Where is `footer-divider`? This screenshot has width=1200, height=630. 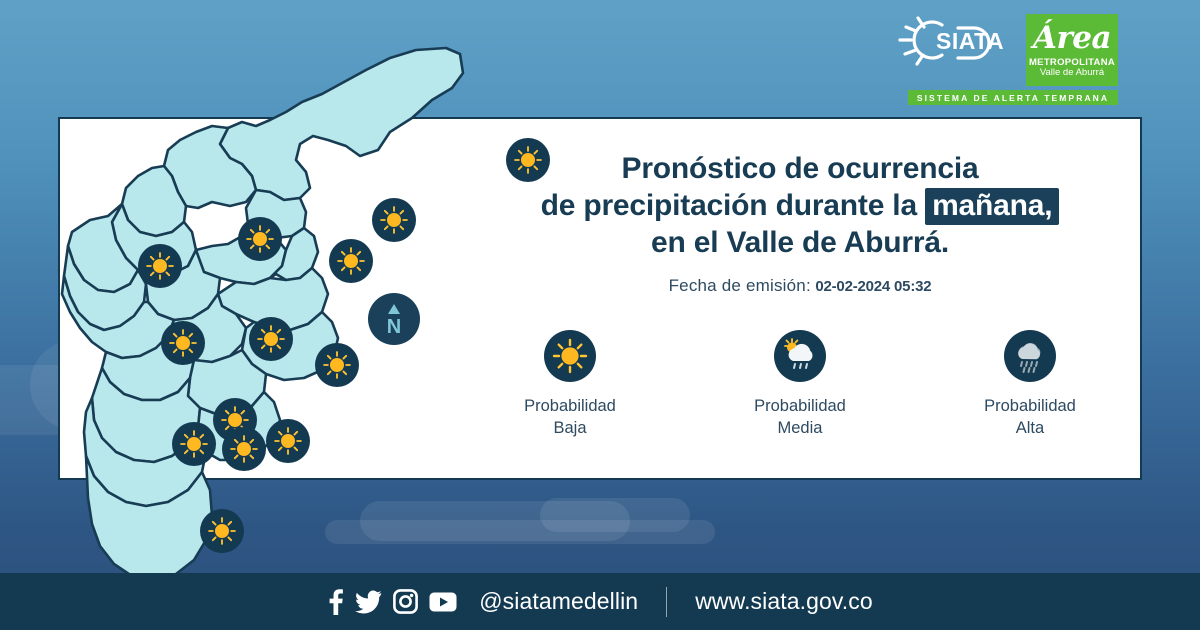 footer-divider is located at coordinates (667, 601).